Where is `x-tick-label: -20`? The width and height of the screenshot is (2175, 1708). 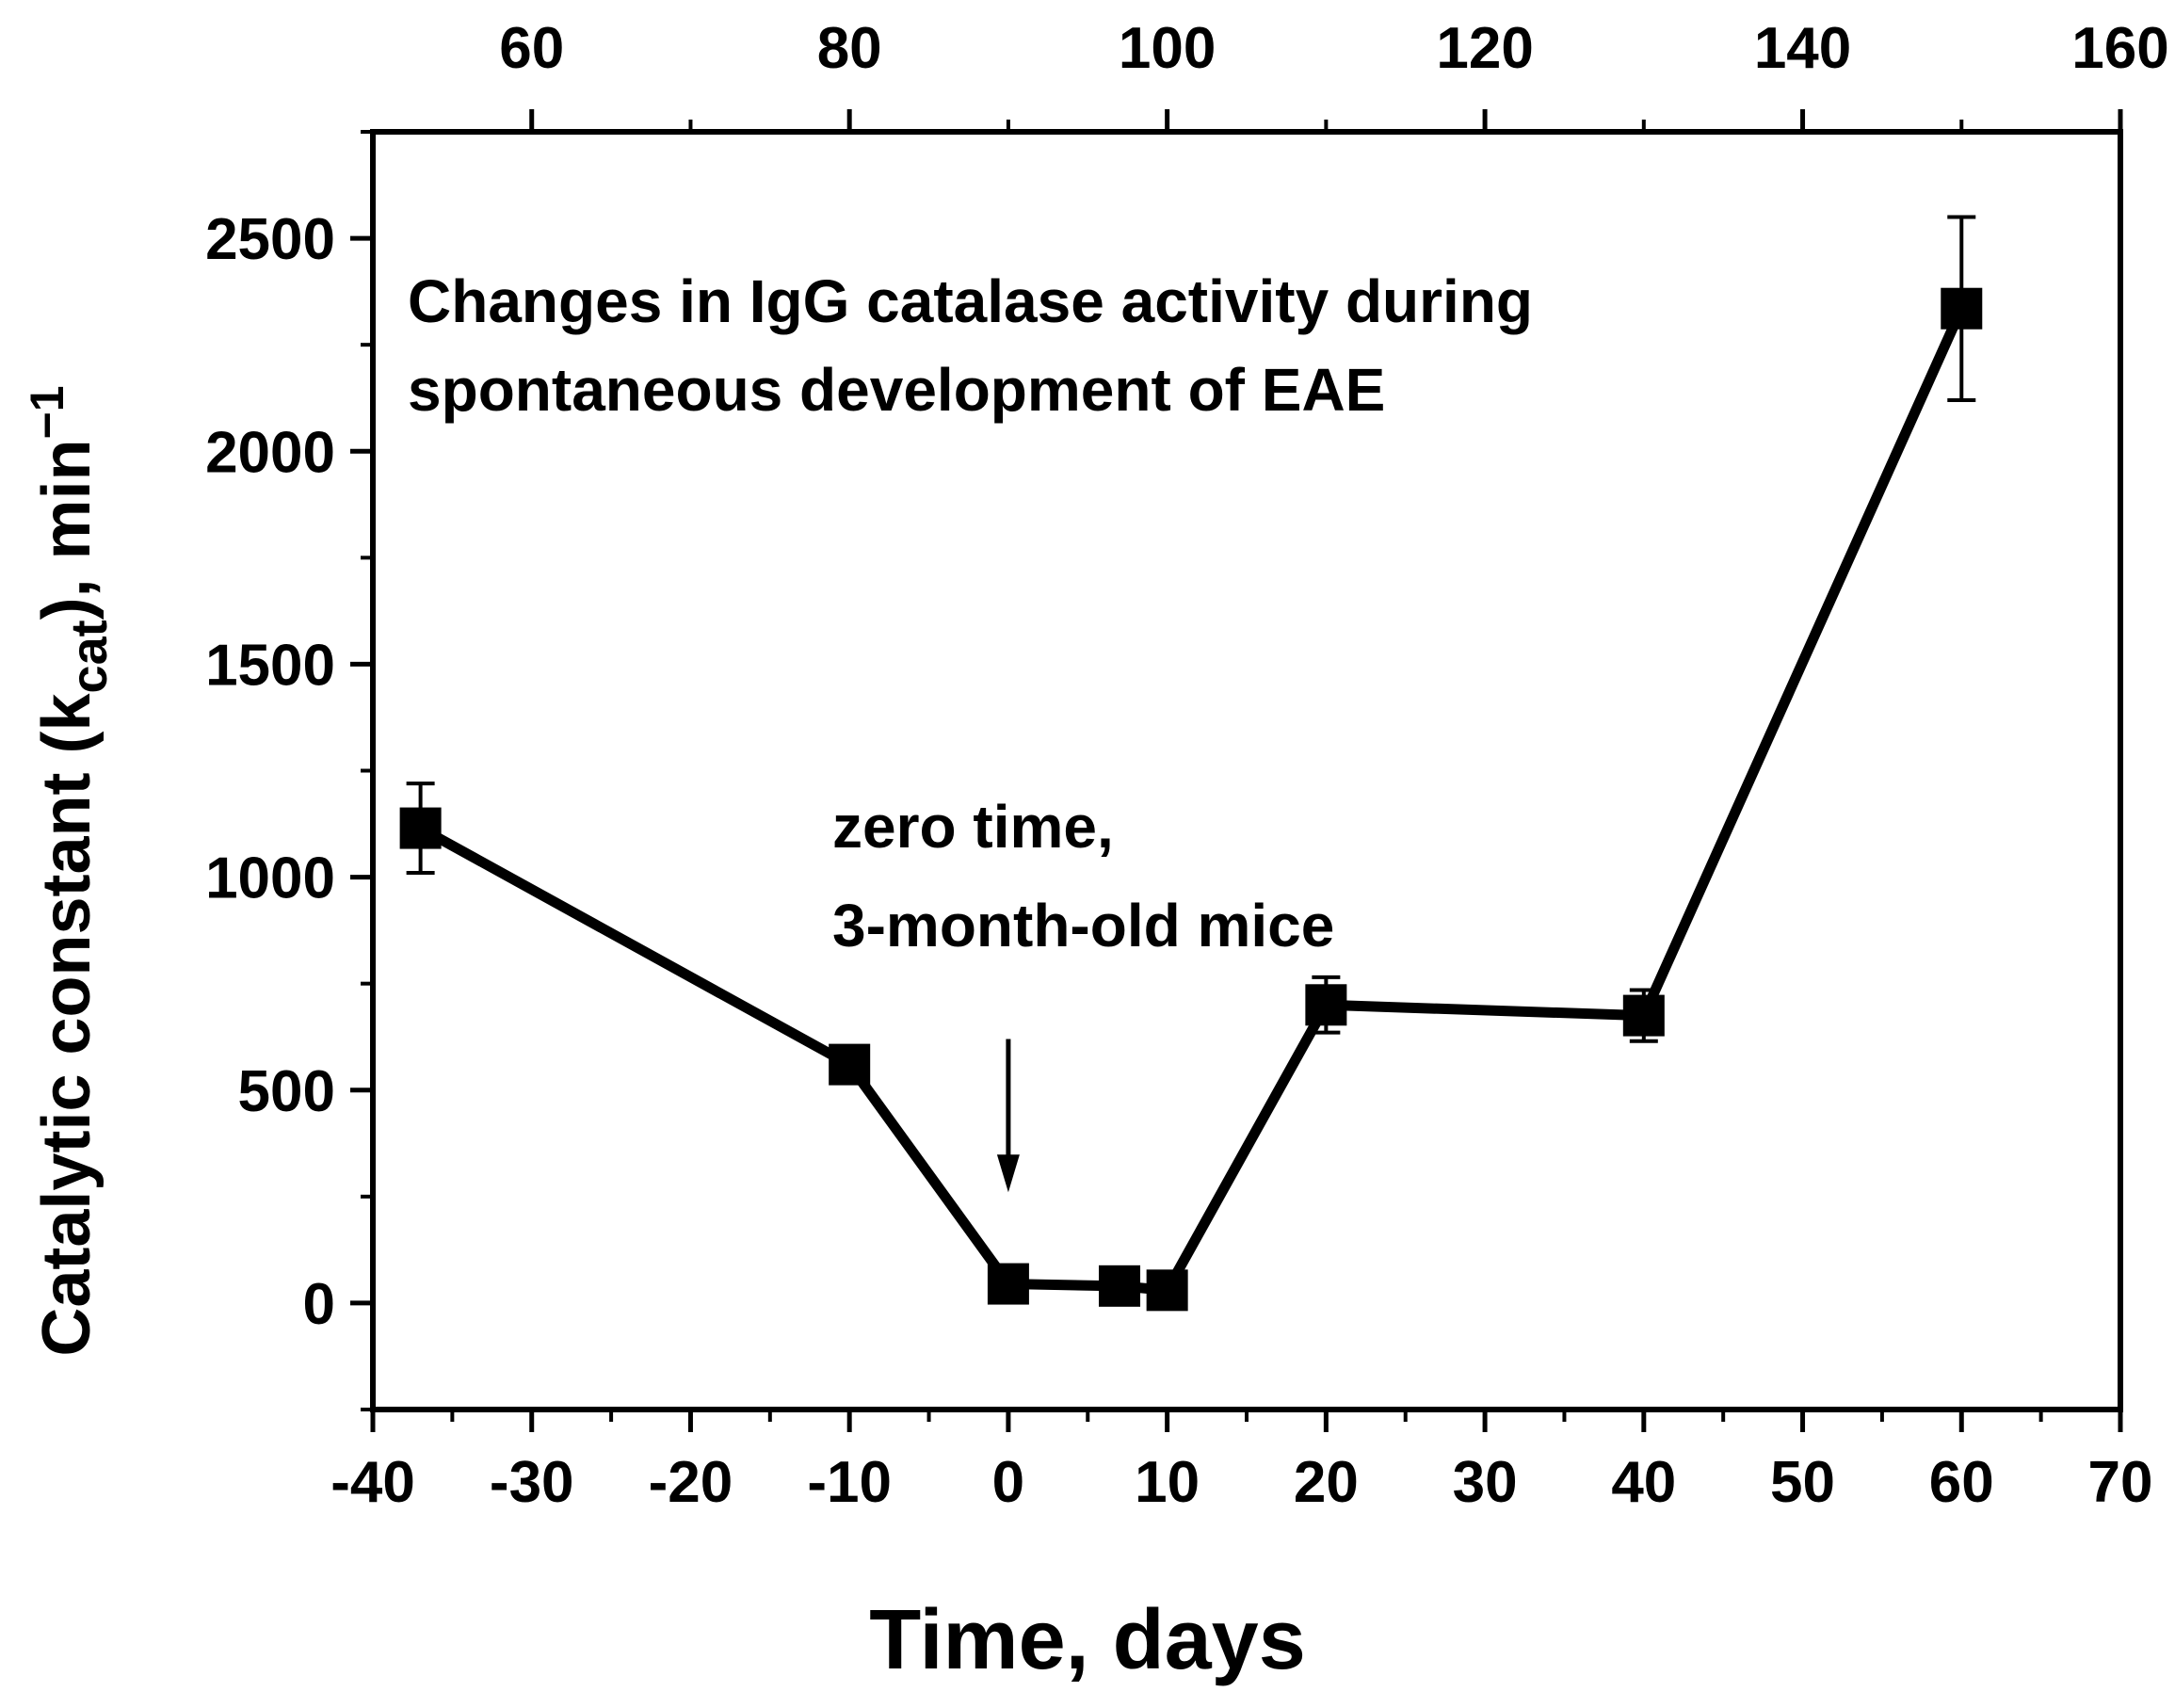 x-tick-label: -20 is located at coordinates (691, 1482).